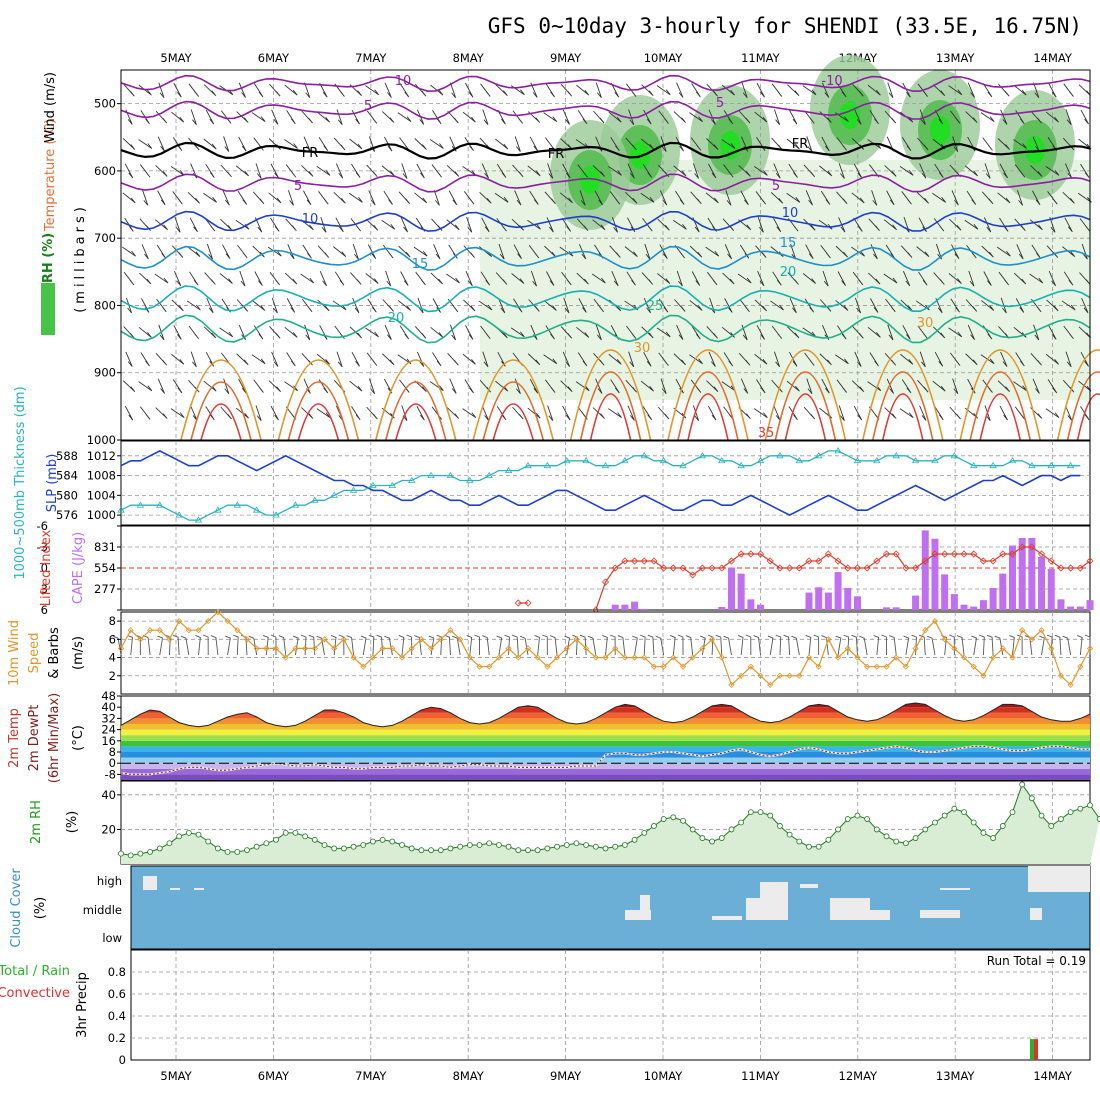 The height and width of the screenshot is (1100, 1100). I want to click on wind-tick-label: 6, so click(112, 639).